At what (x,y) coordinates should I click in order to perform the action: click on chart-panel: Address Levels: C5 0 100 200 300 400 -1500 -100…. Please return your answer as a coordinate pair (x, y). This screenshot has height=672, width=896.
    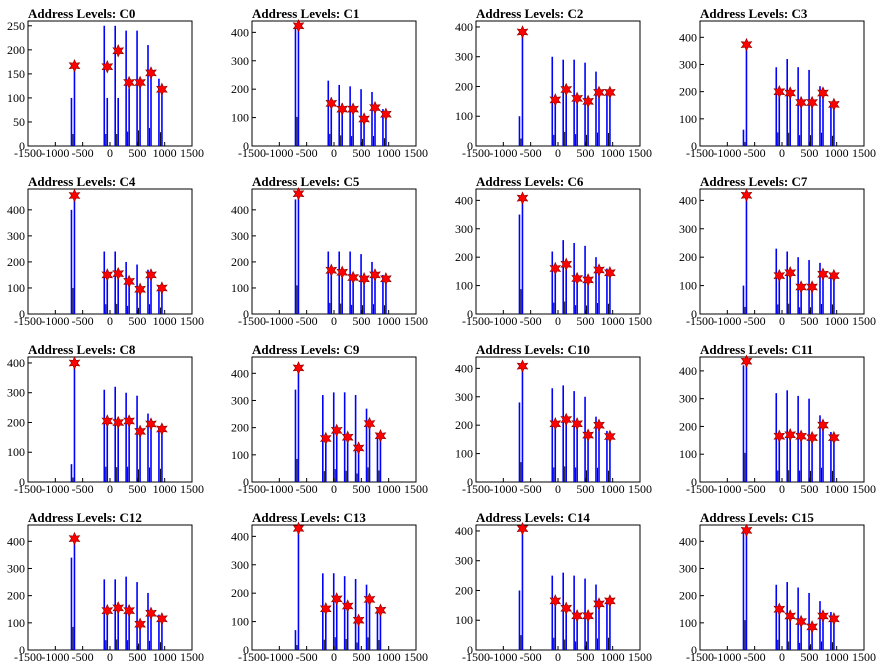
    Looking at the image, I should click on (329, 251).